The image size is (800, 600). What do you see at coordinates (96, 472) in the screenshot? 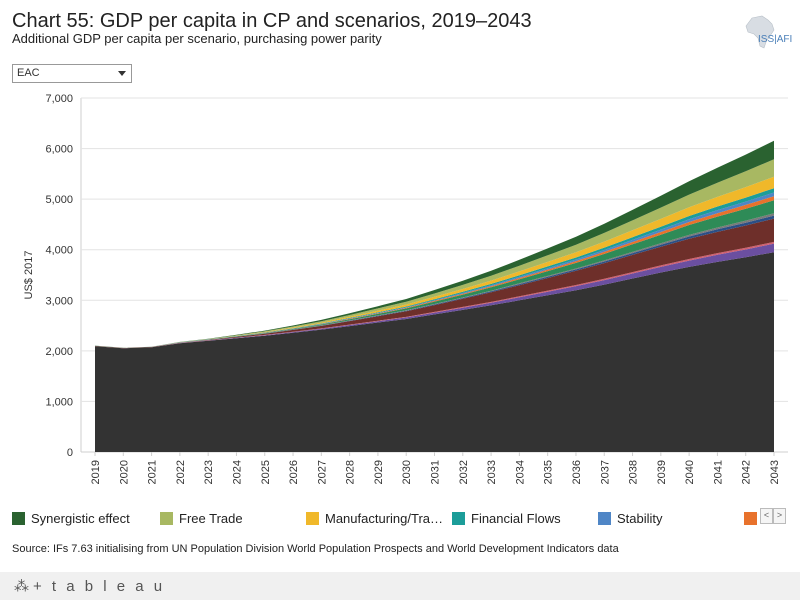
I see `x-tick-label: 2019` at bounding box center [96, 472].